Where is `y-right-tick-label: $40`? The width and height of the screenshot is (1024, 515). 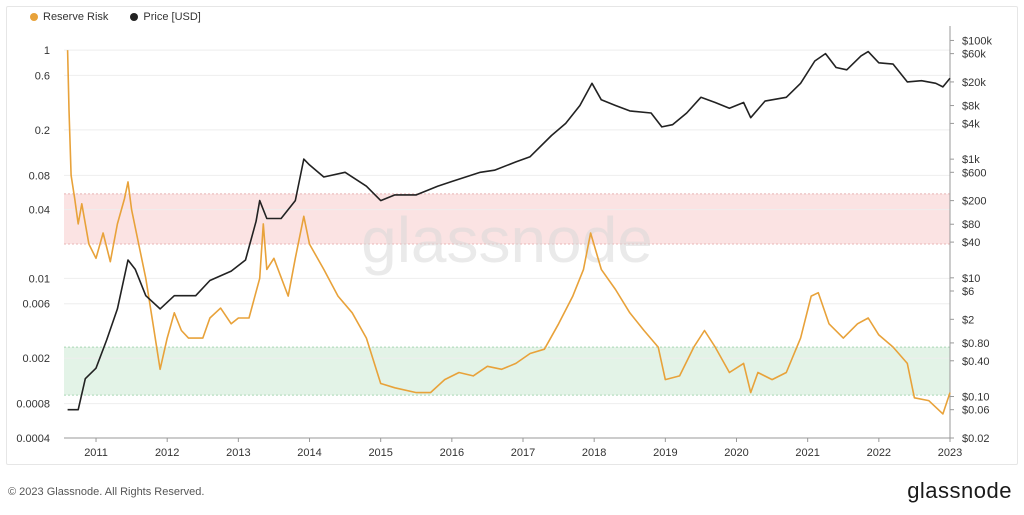 y-right-tick-label: $40 is located at coordinates (971, 243).